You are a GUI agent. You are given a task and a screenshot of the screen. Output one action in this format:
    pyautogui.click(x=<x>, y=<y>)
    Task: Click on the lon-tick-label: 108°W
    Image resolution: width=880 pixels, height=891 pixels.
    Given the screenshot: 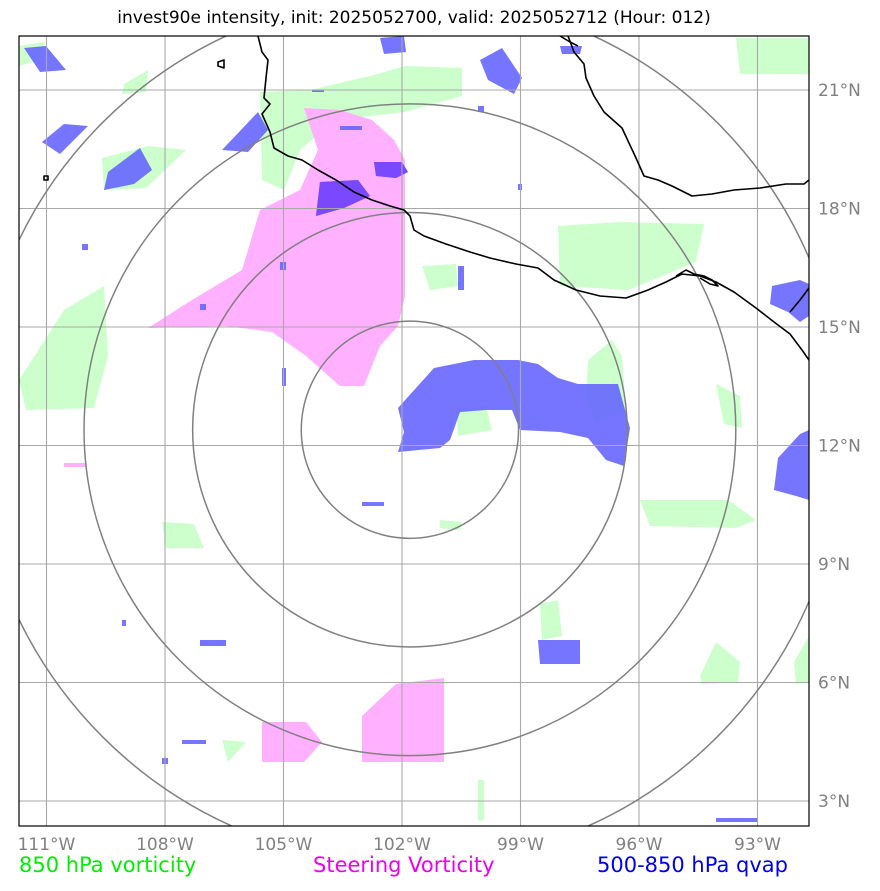 What is the action you would take?
    pyautogui.click(x=165, y=845)
    